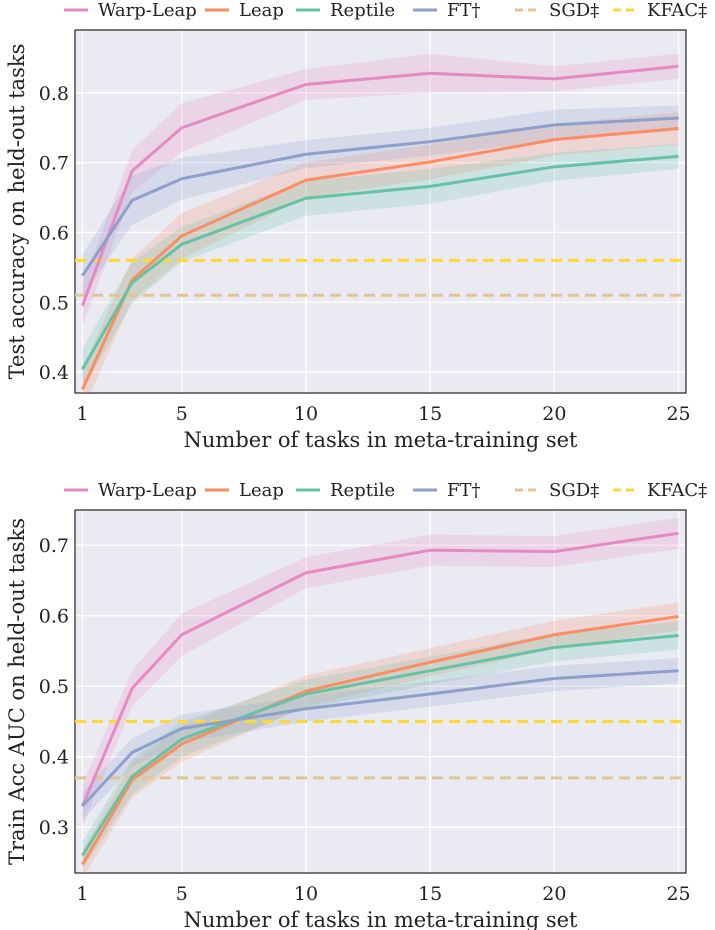 The height and width of the screenshot is (930, 715). Describe the element at coordinates (54, 828) in the screenshot. I see `y-tick-label: 0.3` at that location.